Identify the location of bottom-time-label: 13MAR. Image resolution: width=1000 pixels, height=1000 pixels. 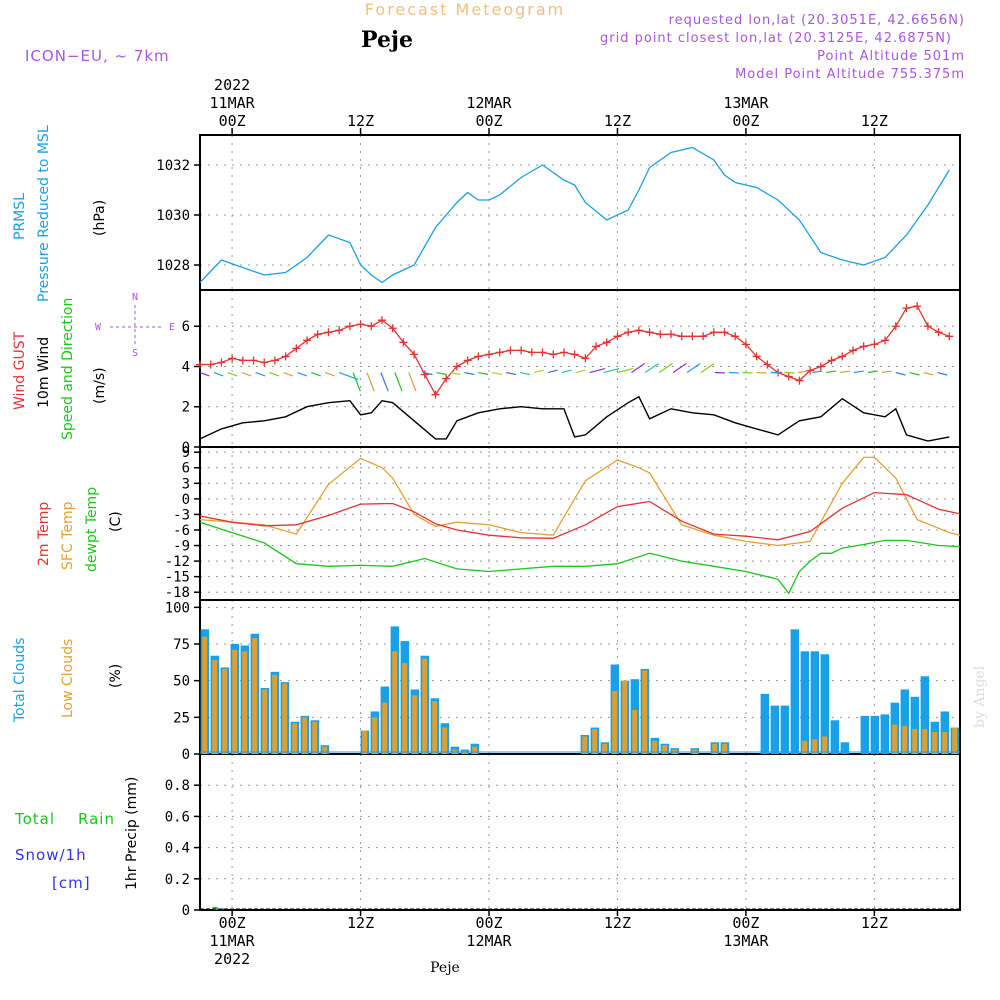
(746, 941).